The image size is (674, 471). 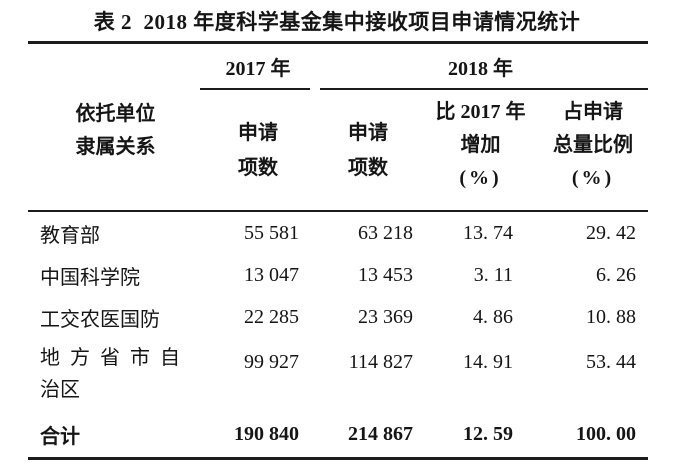 I want to click on table-top-rule, so click(x=338, y=42).